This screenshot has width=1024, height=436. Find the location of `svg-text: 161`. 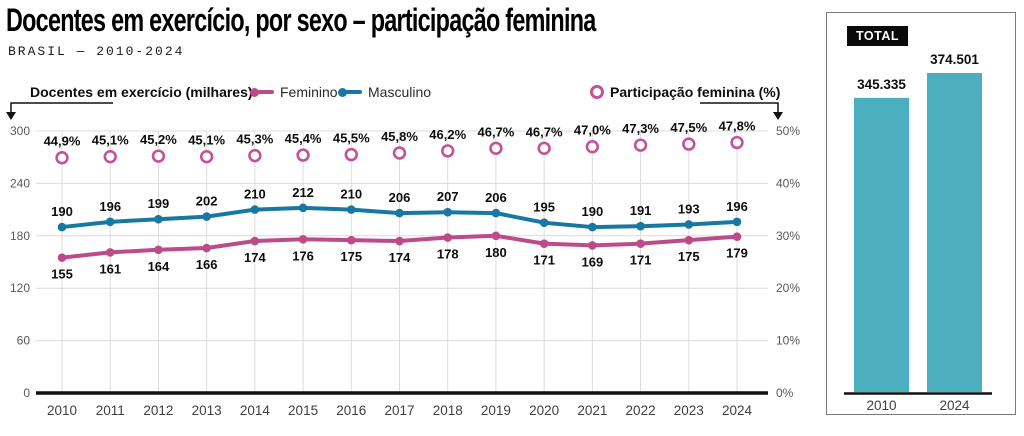

svg-text: 161 is located at coordinates (110, 268).